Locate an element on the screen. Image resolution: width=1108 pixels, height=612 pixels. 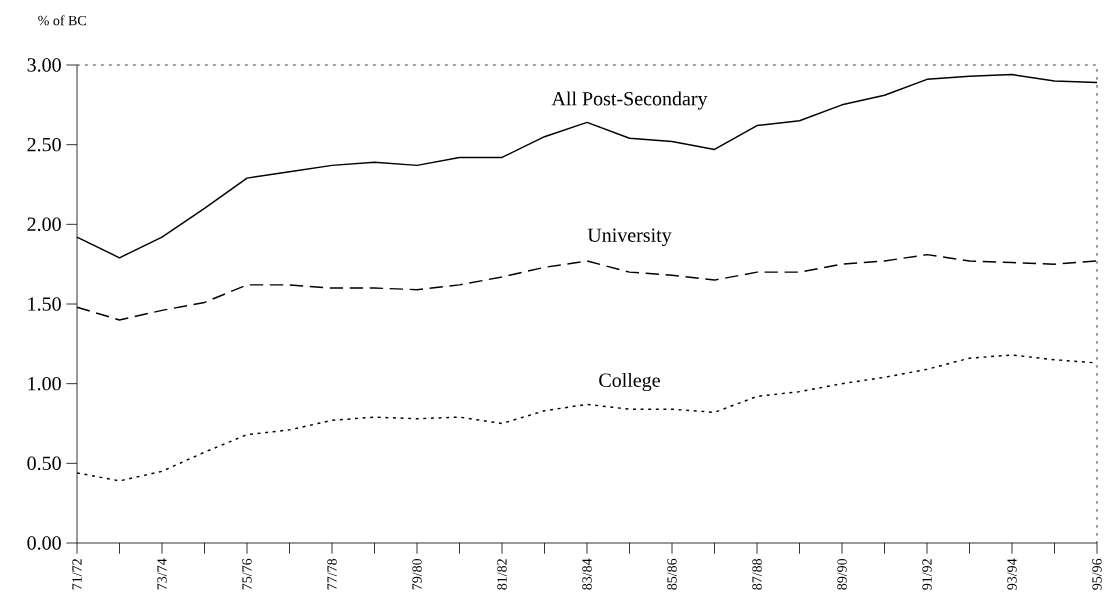
x-tick-label: 71/72 is located at coordinates (77, 574).